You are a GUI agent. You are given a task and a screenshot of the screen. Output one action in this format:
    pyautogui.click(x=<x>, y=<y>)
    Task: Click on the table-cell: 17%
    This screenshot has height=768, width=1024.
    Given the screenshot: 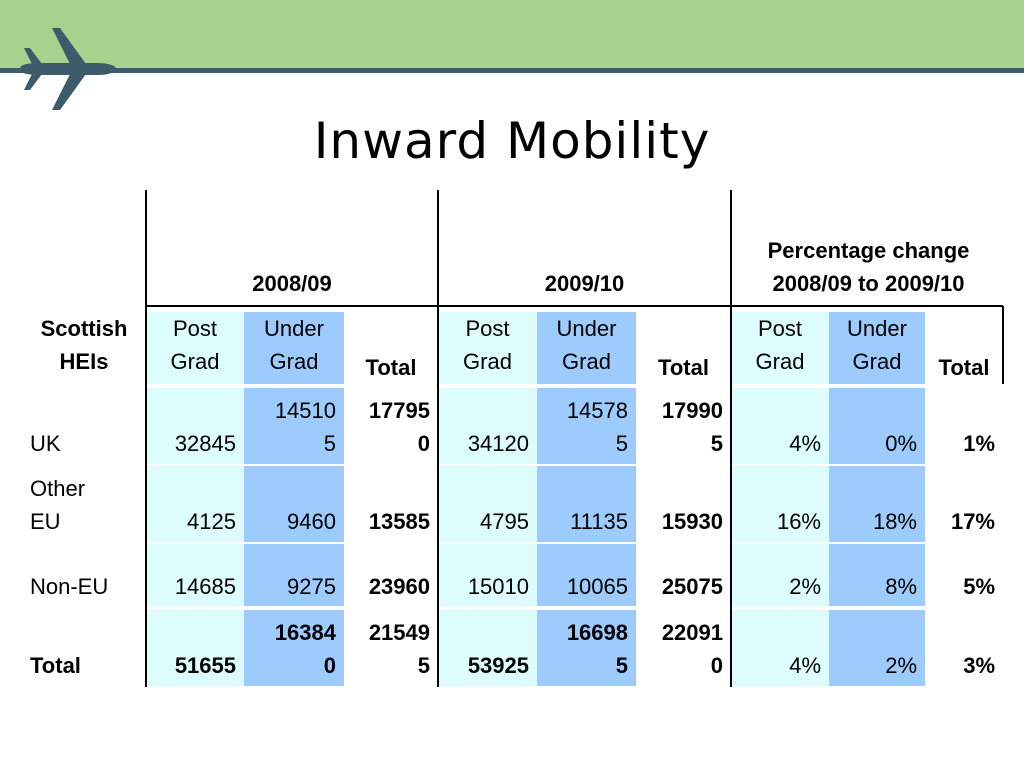 What is the action you would take?
    pyautogui.click(x=972, y=521)
    